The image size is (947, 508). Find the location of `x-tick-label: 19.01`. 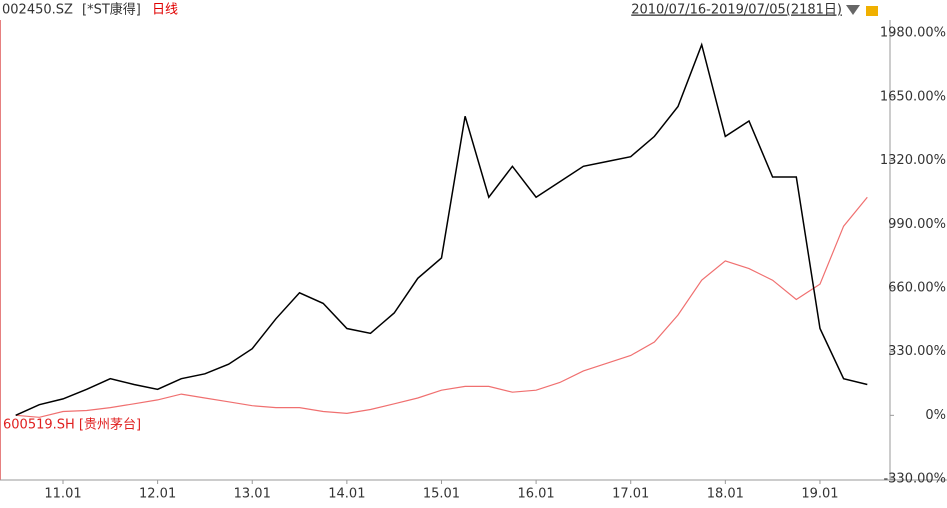

x-tick-label: 19.01 is located at coordinates (819, 494).